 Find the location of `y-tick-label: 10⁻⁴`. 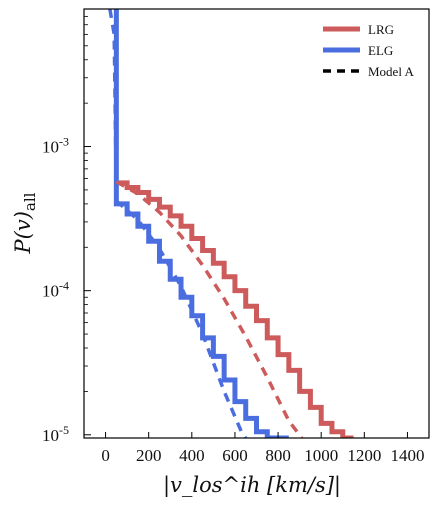

y-tick-label: 10⁻⁴ is located at coordinates (55, 290).